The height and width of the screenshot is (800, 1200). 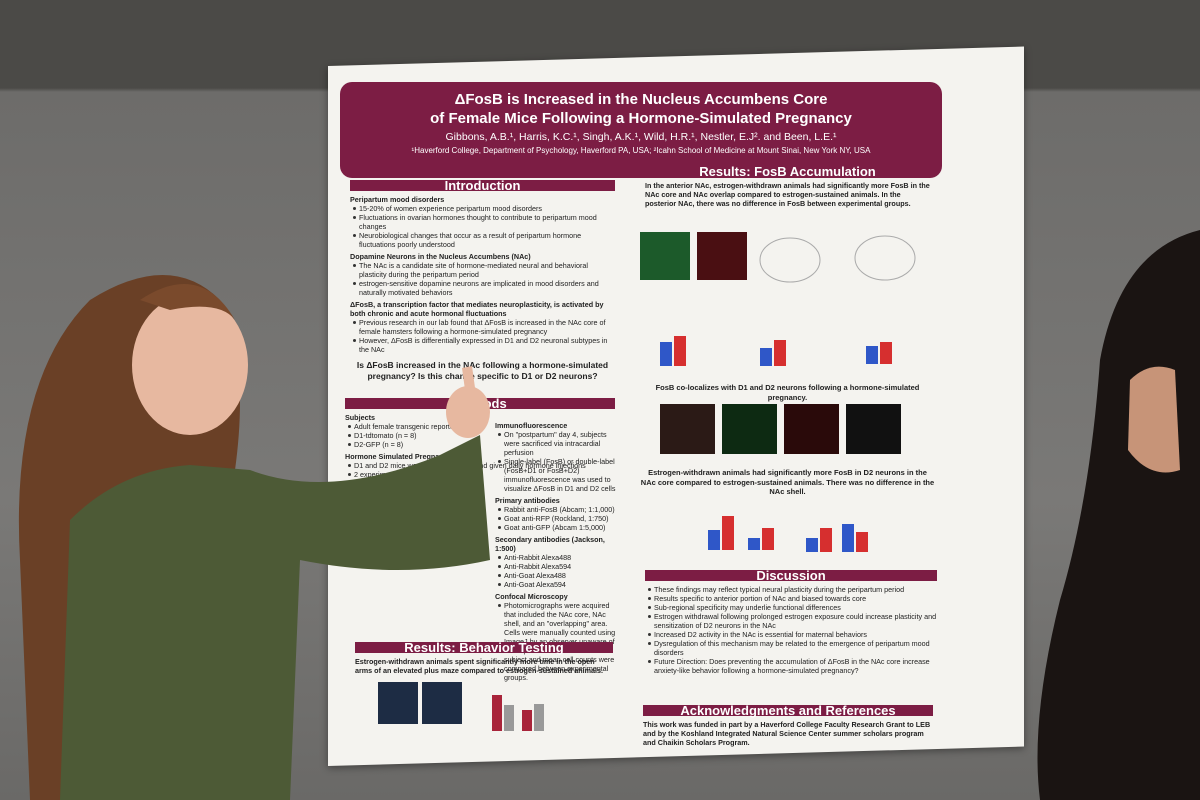 I want to click on subheading: Secondary antibodies (Jackson, 1:500), so click(x=550, y=544).